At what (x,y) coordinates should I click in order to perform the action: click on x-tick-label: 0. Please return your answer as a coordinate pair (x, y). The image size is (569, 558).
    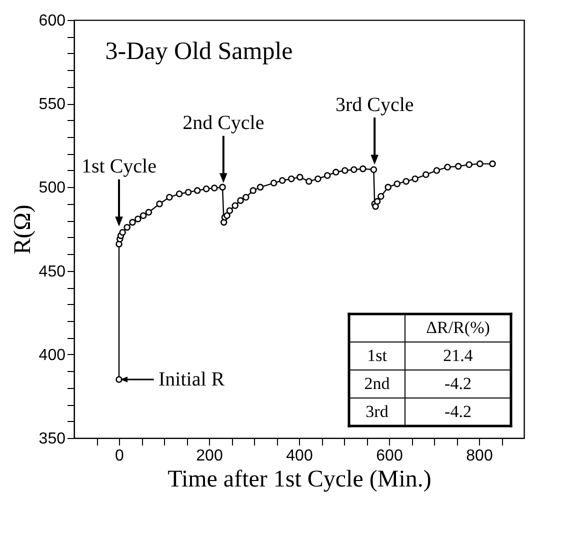
    Looking at the image, I should click on (119, 456).